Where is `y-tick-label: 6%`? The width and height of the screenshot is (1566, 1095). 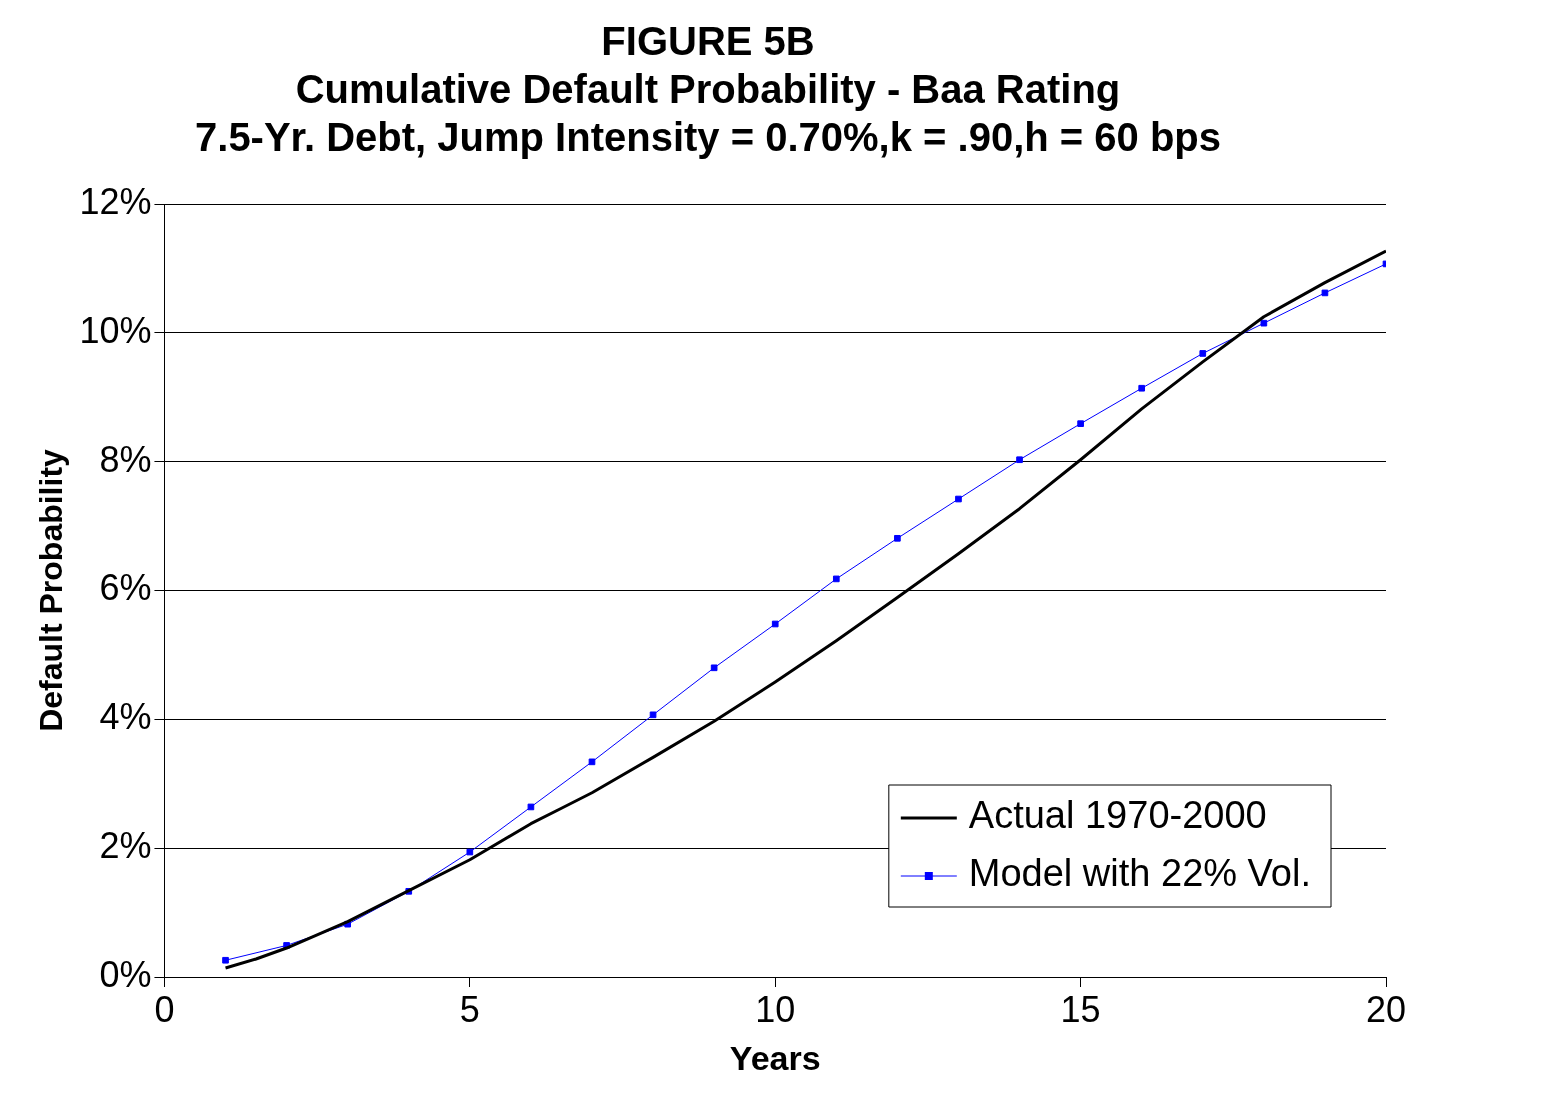
y-tick-label: 6% is located at coordinates (125, 588).